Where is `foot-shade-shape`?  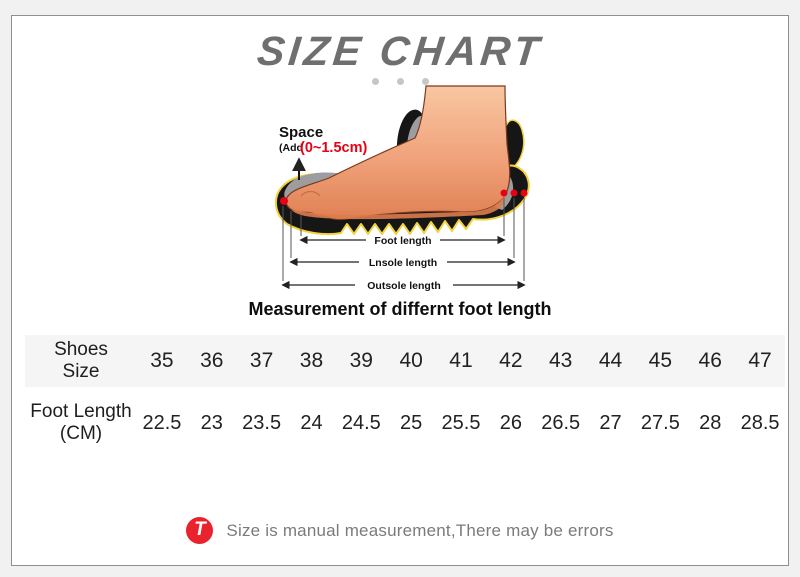
foot-shade-shape is located at coordinates (399, 207).